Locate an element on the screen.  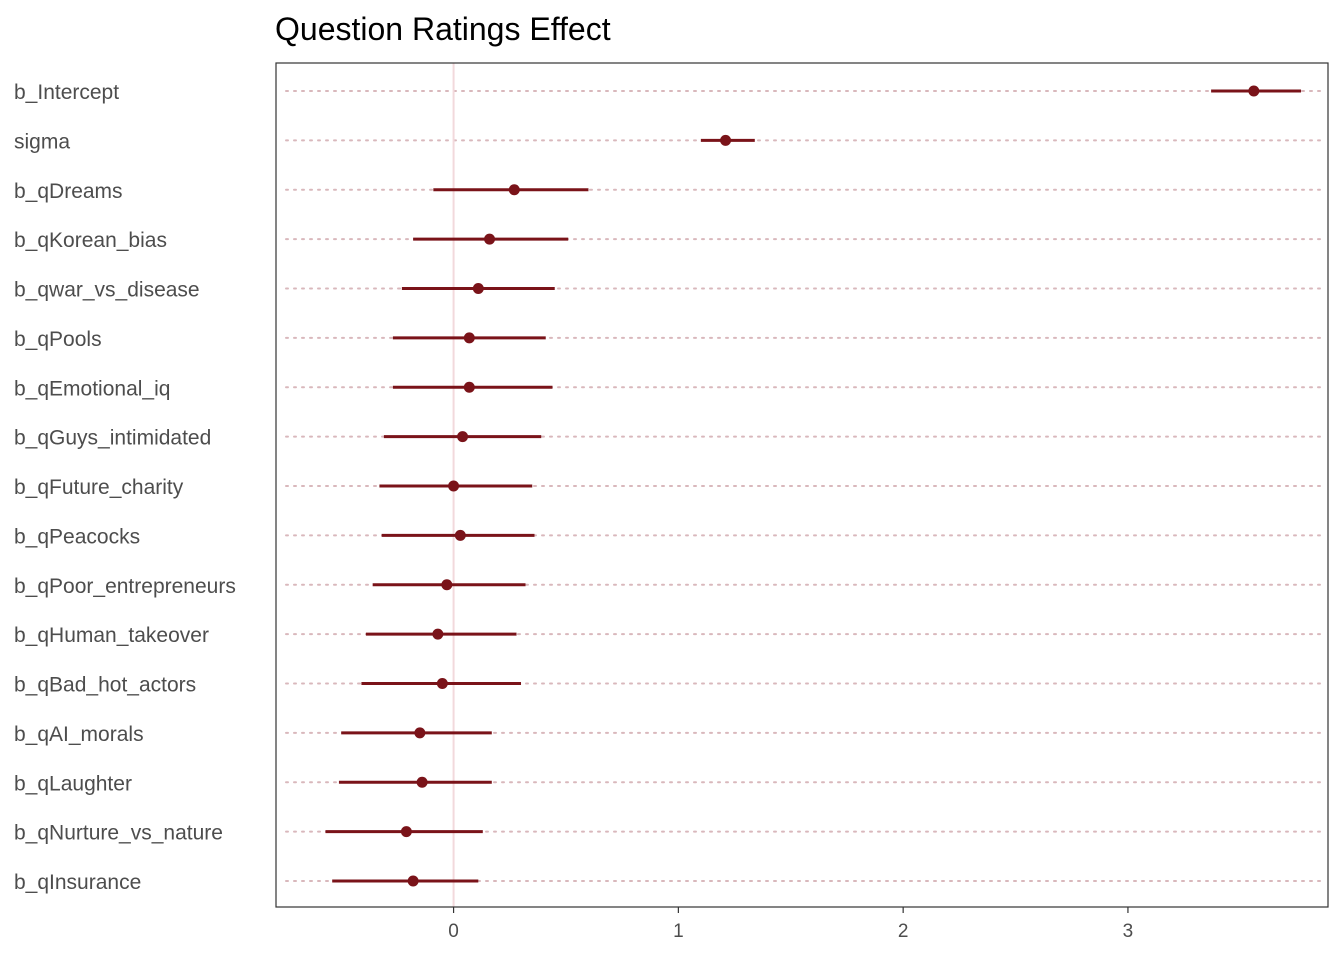
y-axis-label: b_Intercept is located at coordinates (66, 92).